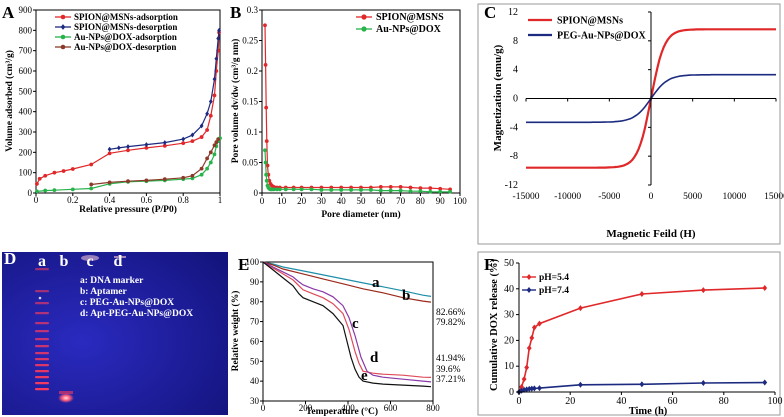  I want to click on y-tick-label: 300, so click(26, 132).